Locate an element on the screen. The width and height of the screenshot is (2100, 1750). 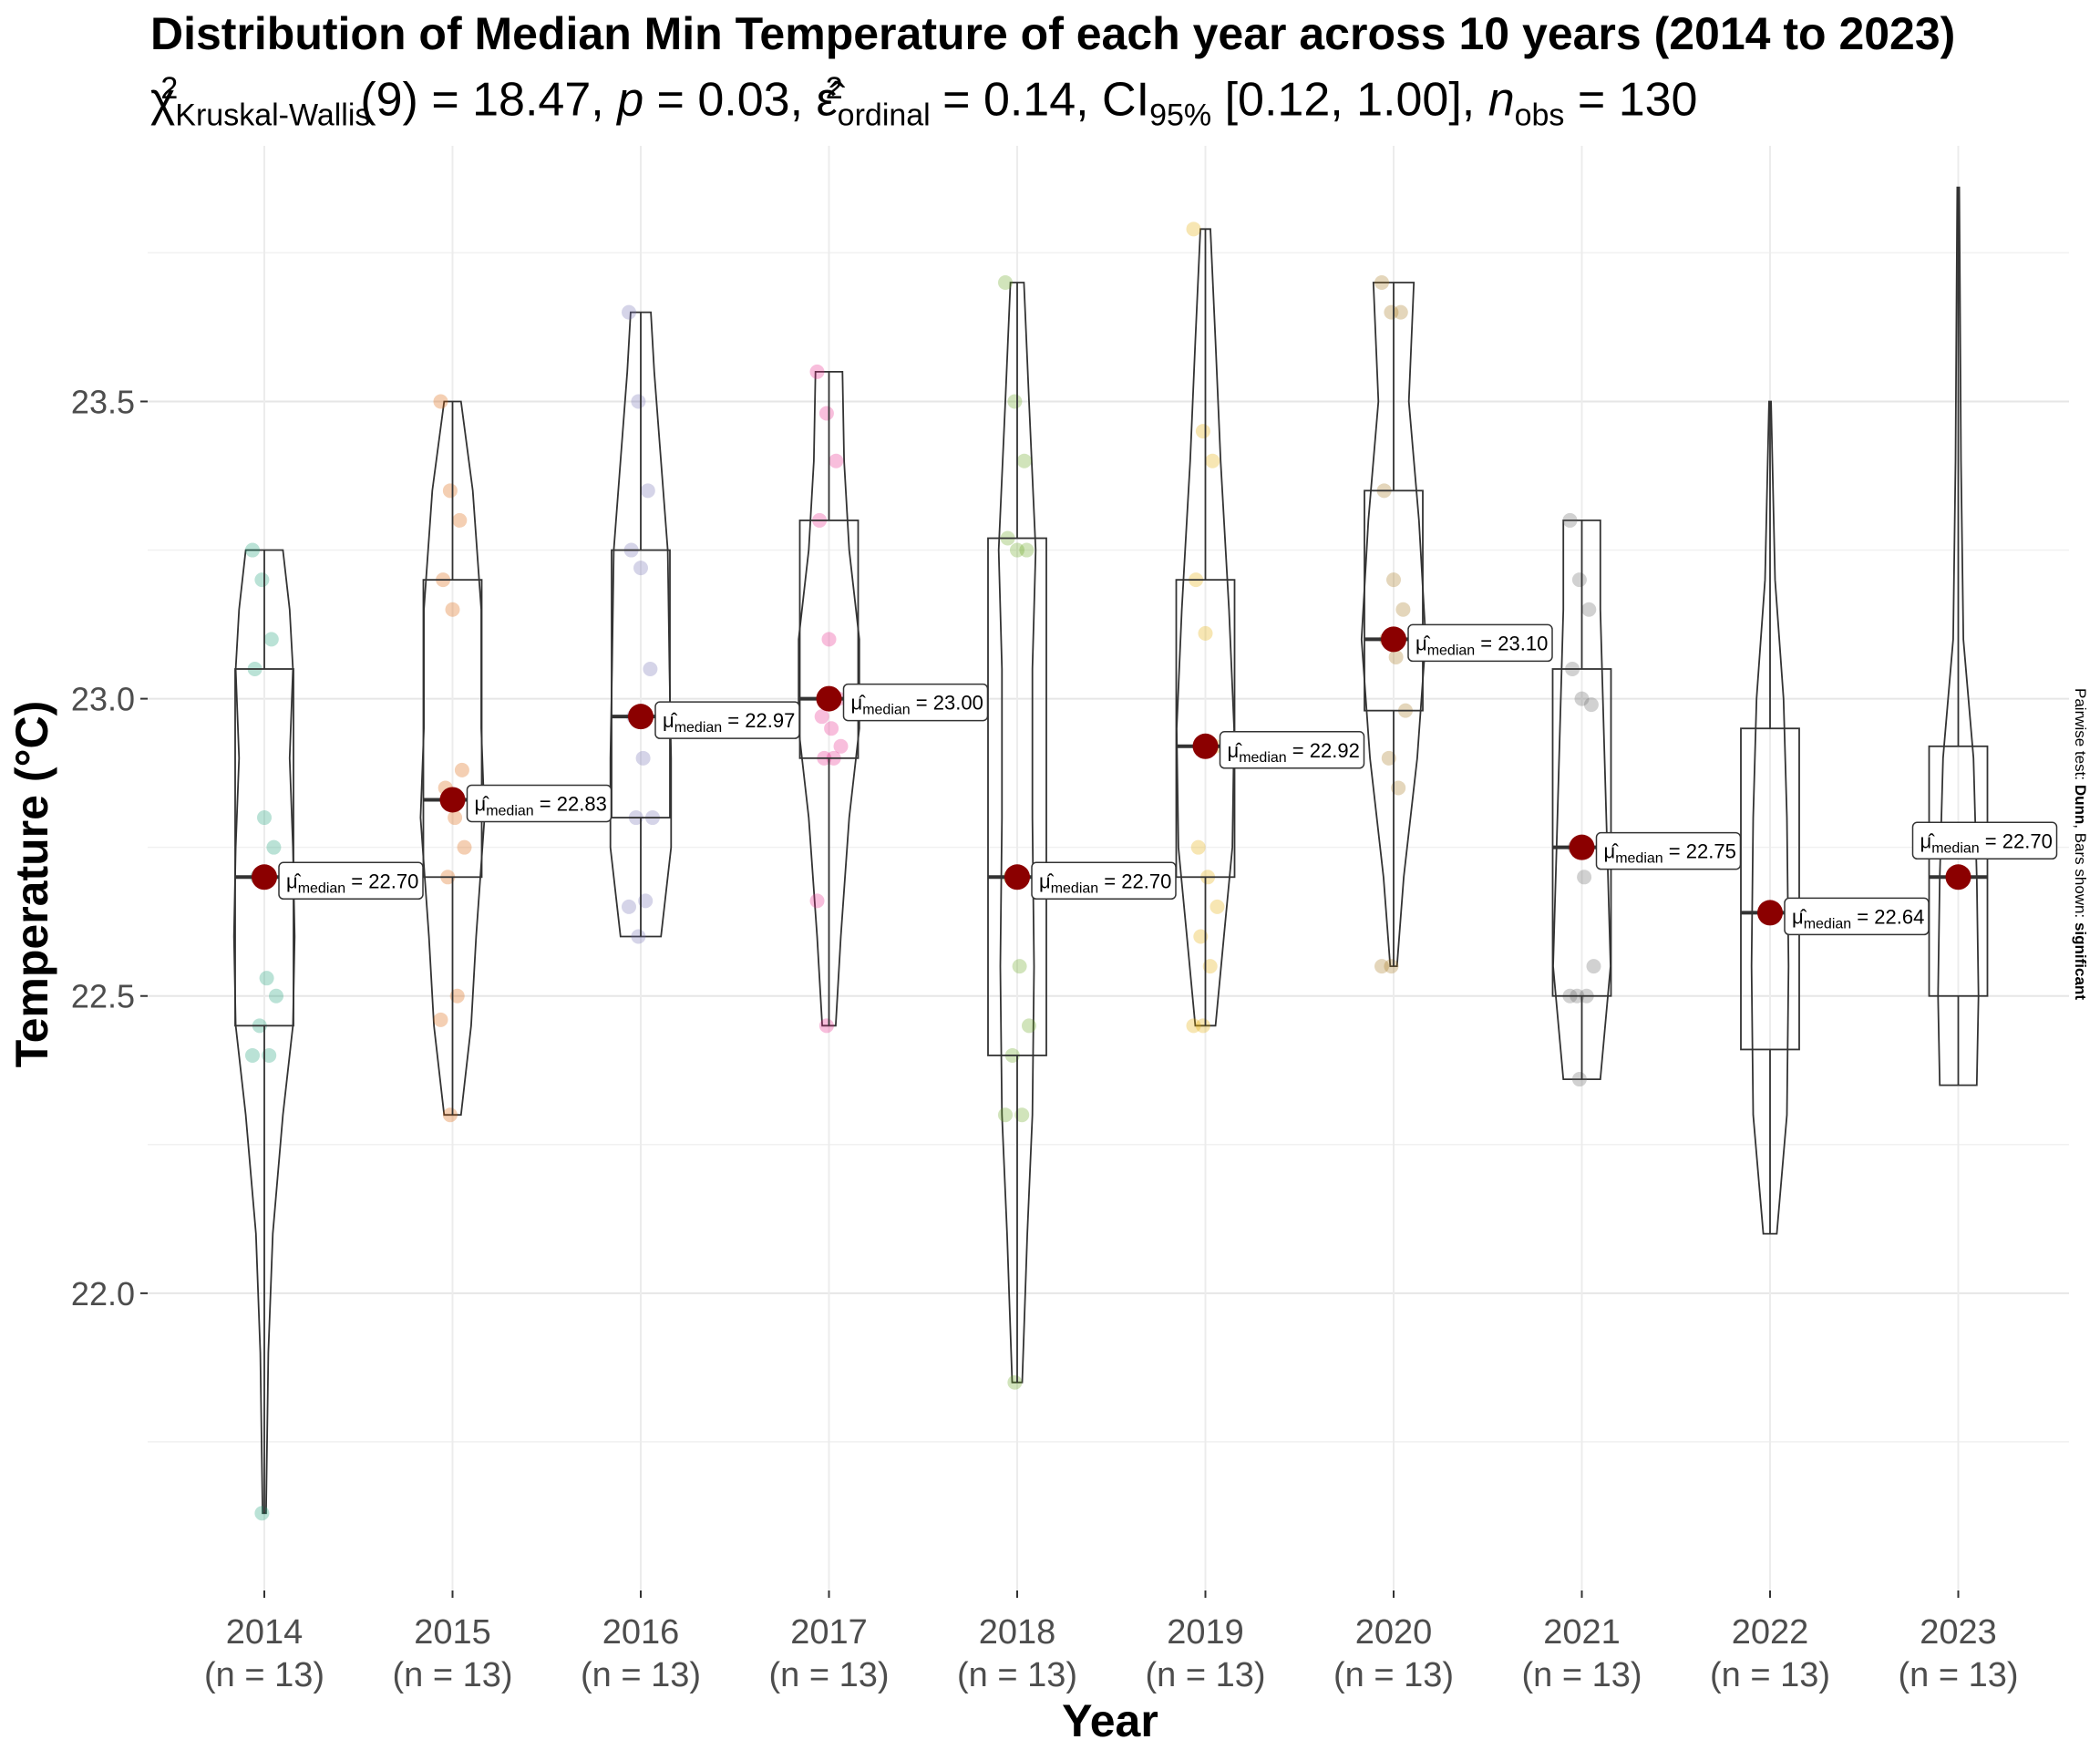
box-2017 is located at coordinates (829, 639).